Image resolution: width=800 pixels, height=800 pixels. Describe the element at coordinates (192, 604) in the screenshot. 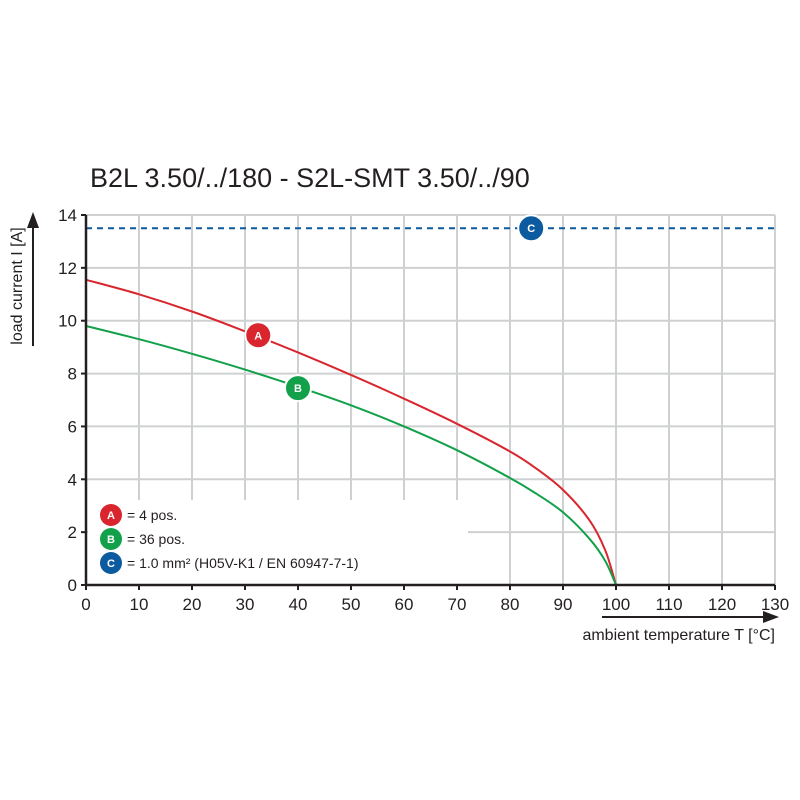

I see `x-tick-label-20: 20` at that location.